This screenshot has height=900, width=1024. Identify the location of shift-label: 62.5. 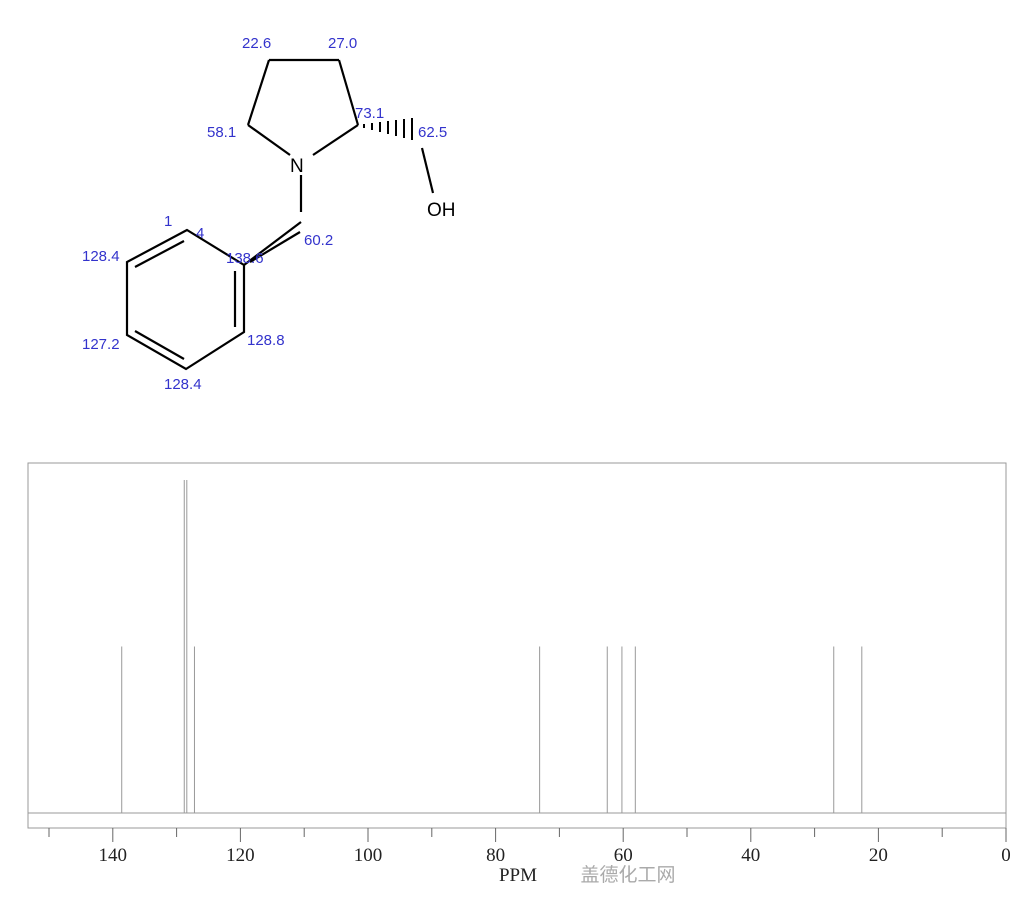
(432, 132).